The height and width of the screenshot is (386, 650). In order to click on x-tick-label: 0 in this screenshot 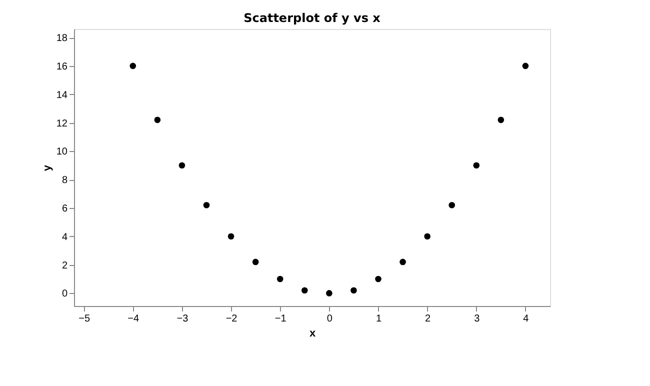, I will do `click(329, 319)`.